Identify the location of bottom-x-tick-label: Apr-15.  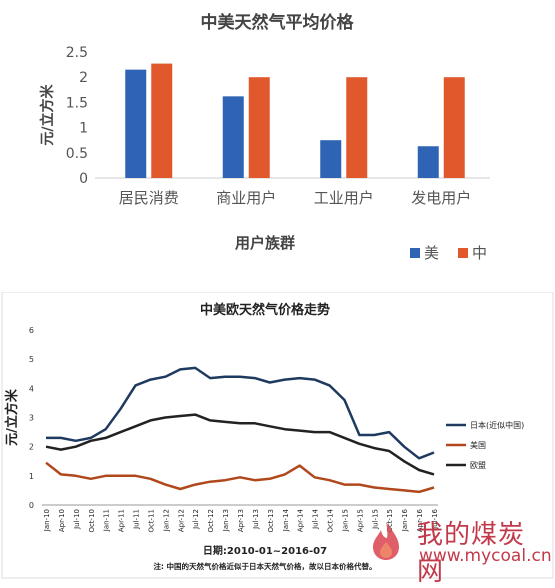
(360, 520).